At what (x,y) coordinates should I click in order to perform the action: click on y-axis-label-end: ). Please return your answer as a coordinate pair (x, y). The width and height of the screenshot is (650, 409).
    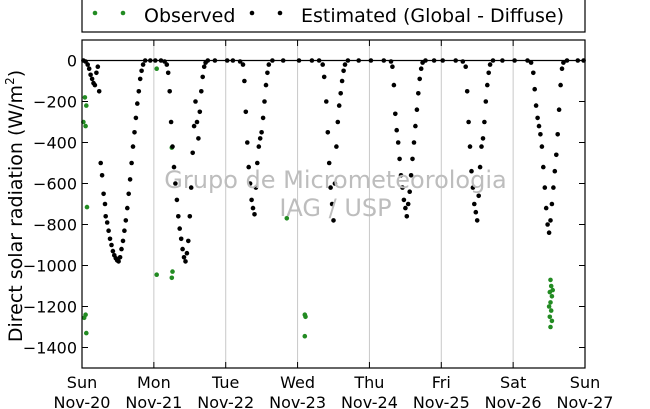
    Looking at the image, I should click on (16, 73).